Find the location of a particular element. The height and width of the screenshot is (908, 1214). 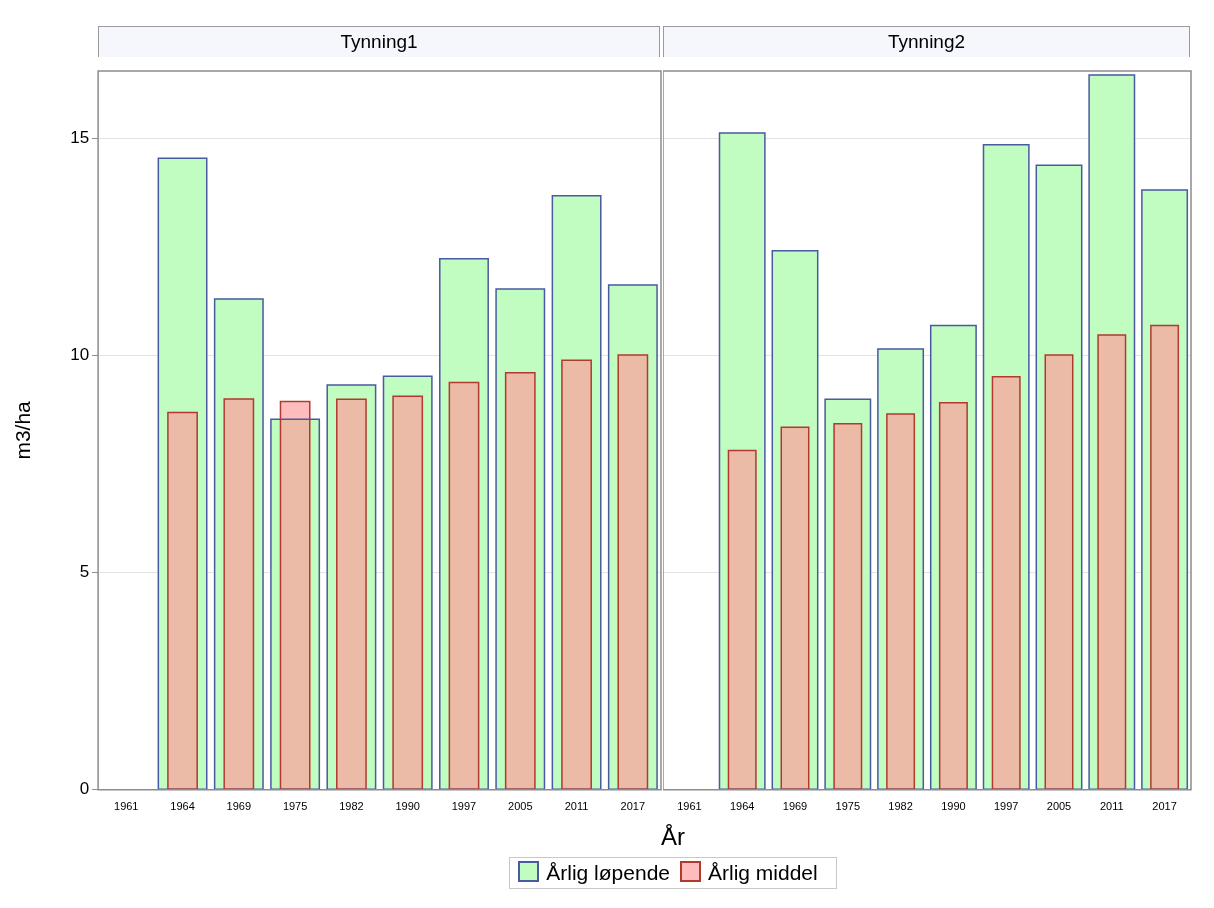

y-axis-title: m3/ha is located at coordinates (23, 430).